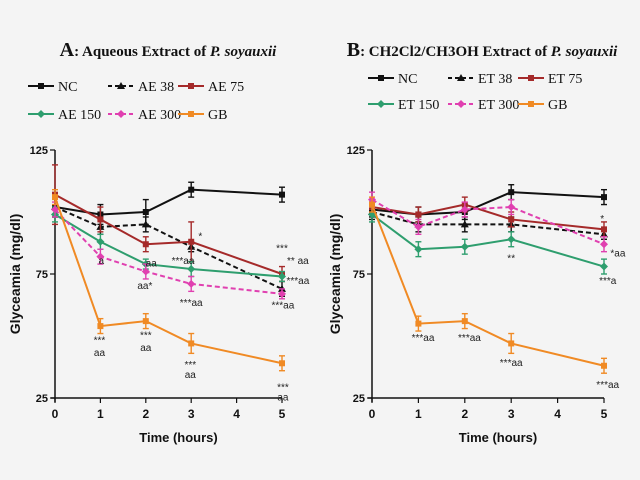 The image size is (640, 480). I want to click on significance-label: ***a, so click(608, 281).